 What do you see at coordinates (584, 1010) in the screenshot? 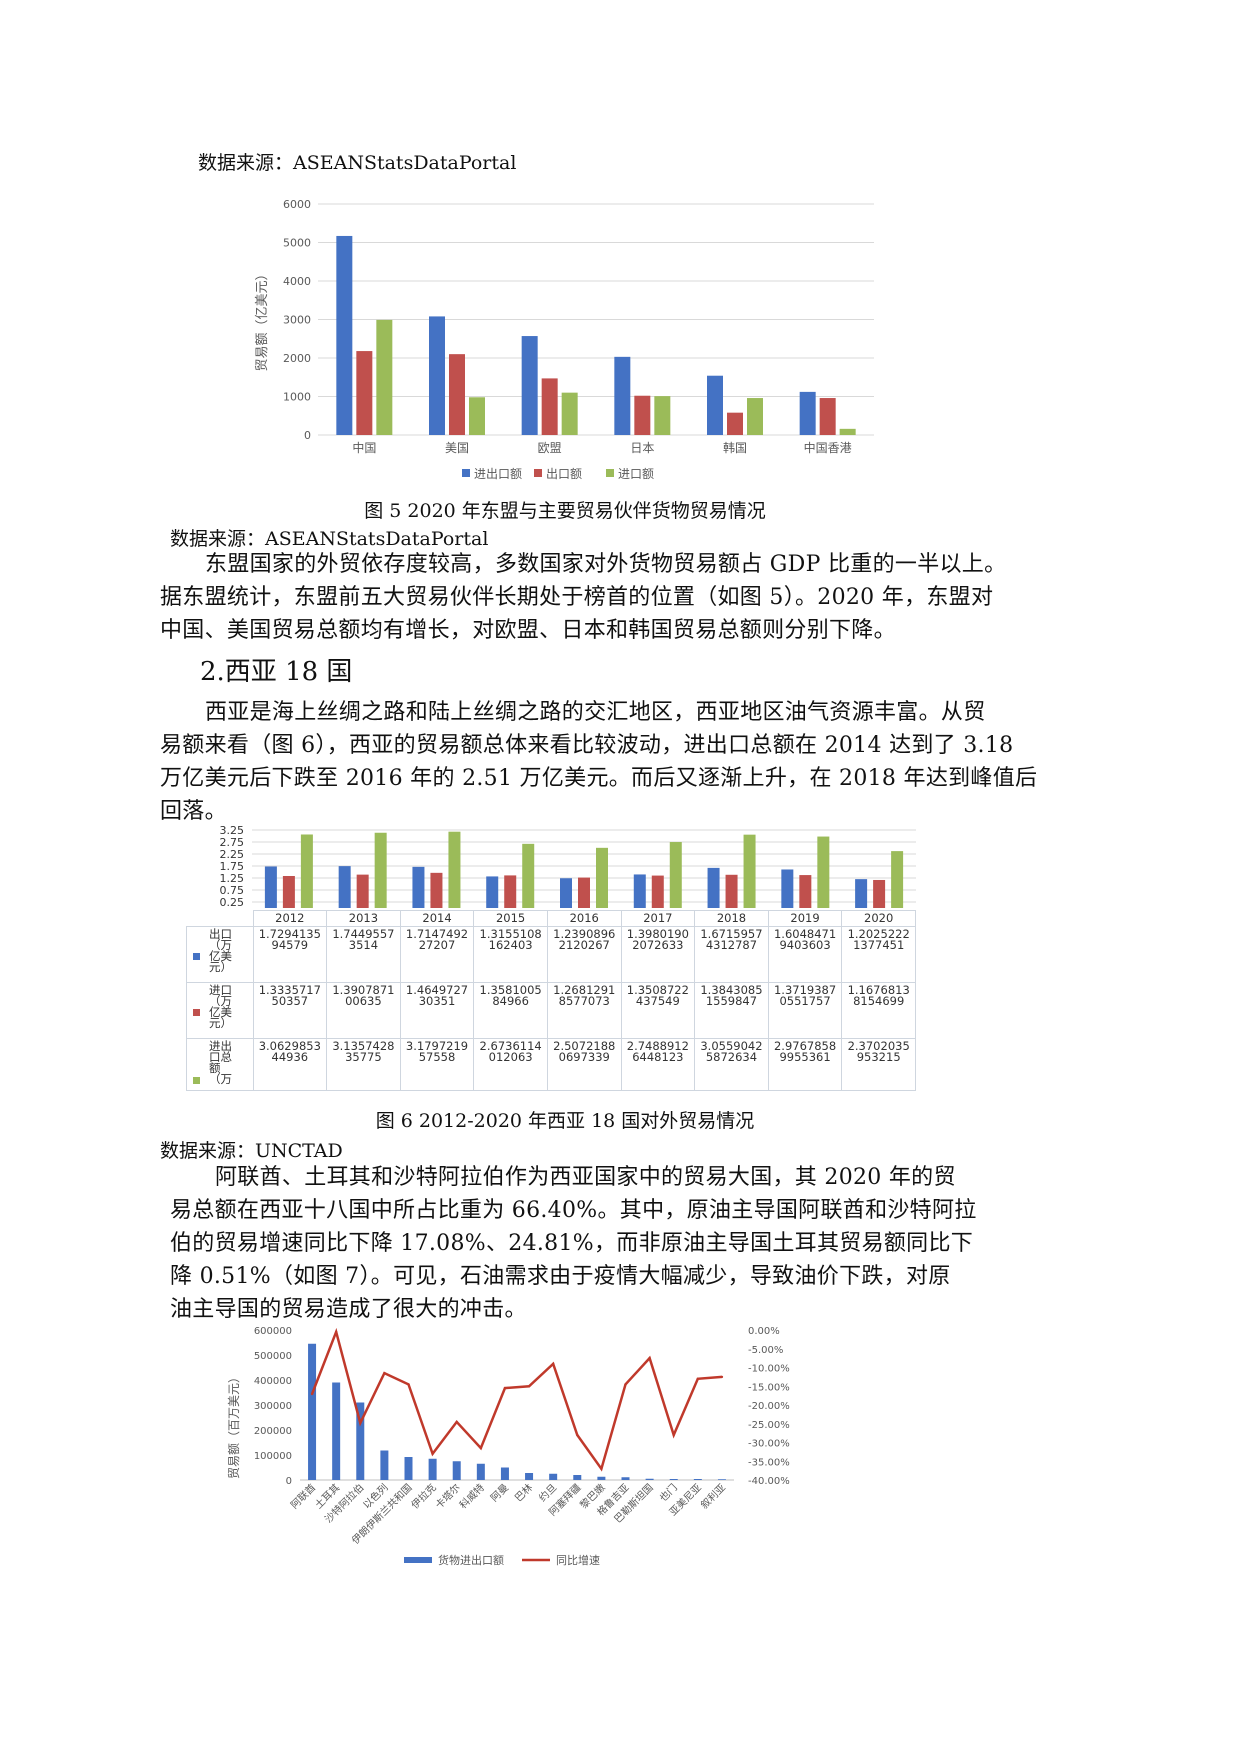
I see `table-cell: 1.2681291 8577073` at bounding box center [584, 1010].